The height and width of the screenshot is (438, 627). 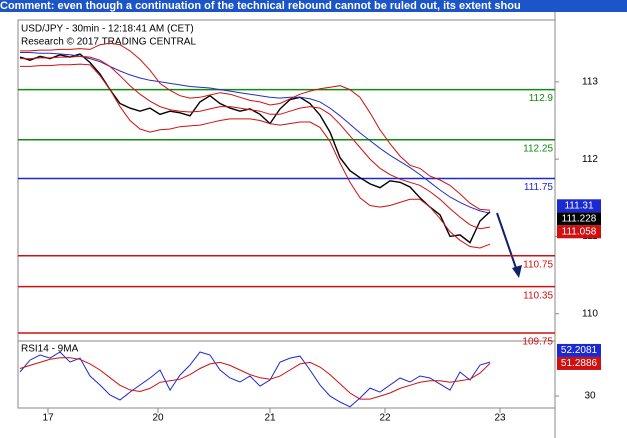 I want to click on x-tick-label: 20, so click(x=158, y=418).